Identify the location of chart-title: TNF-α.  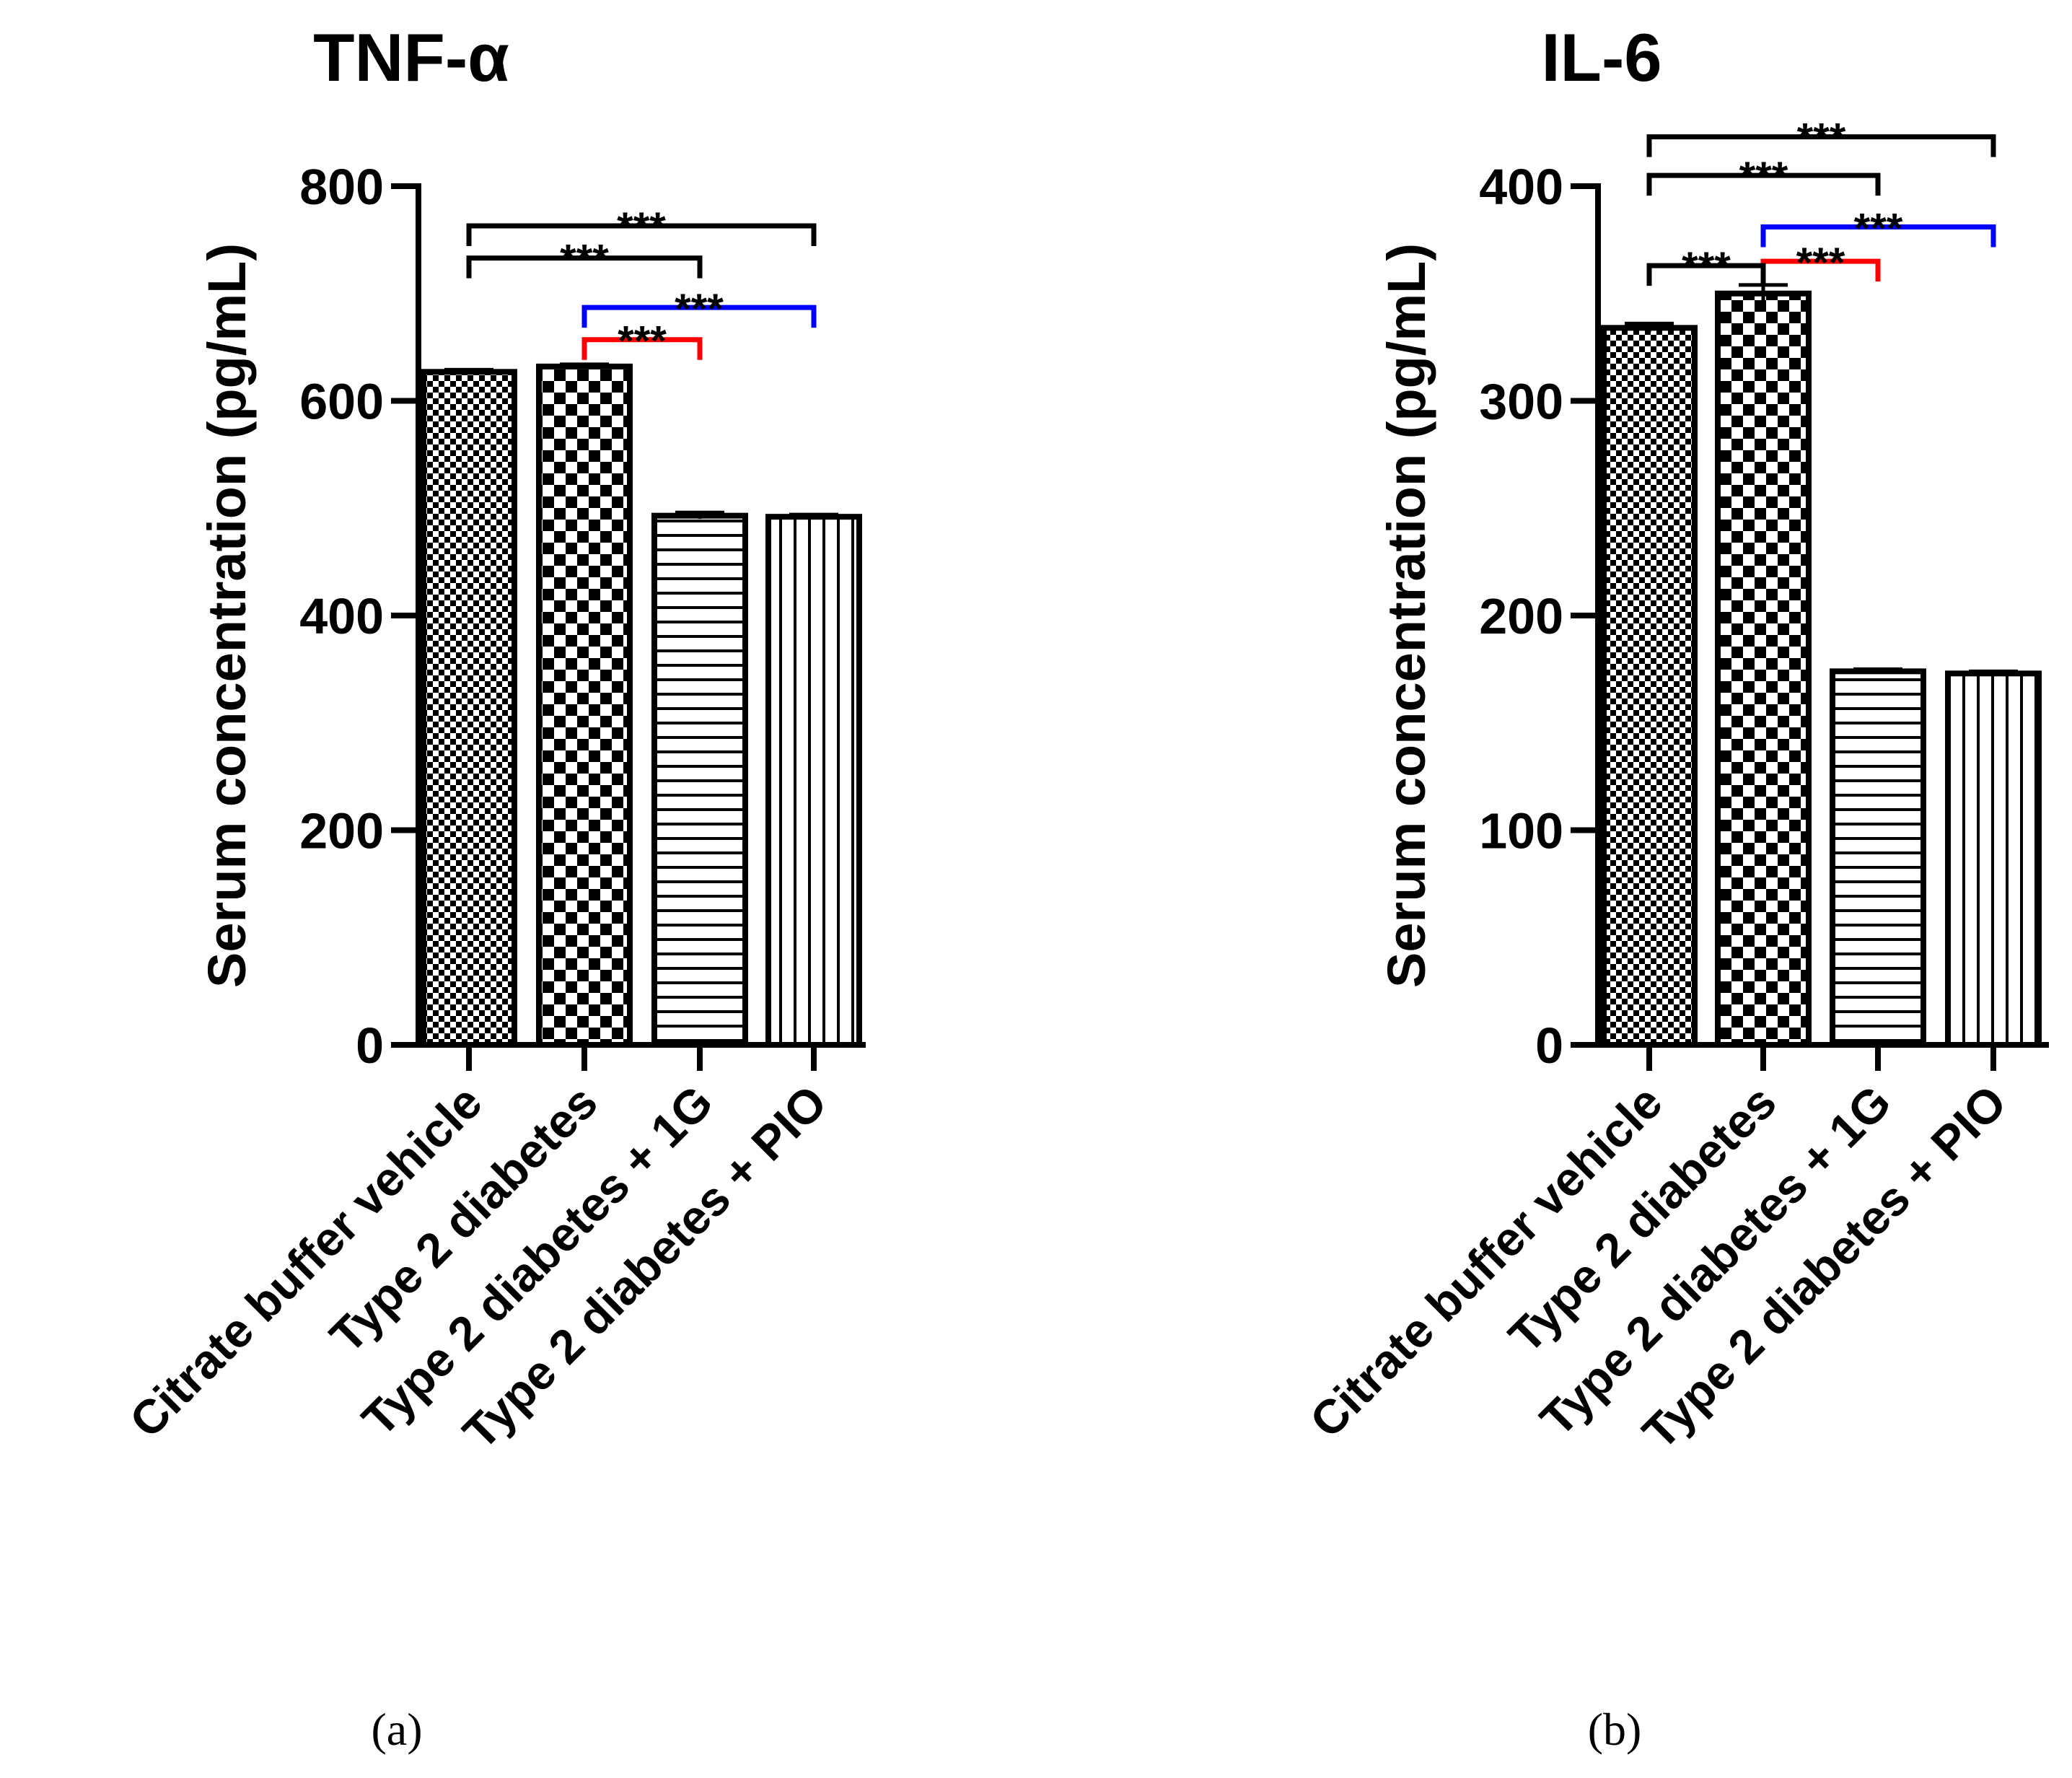
(411, 57).